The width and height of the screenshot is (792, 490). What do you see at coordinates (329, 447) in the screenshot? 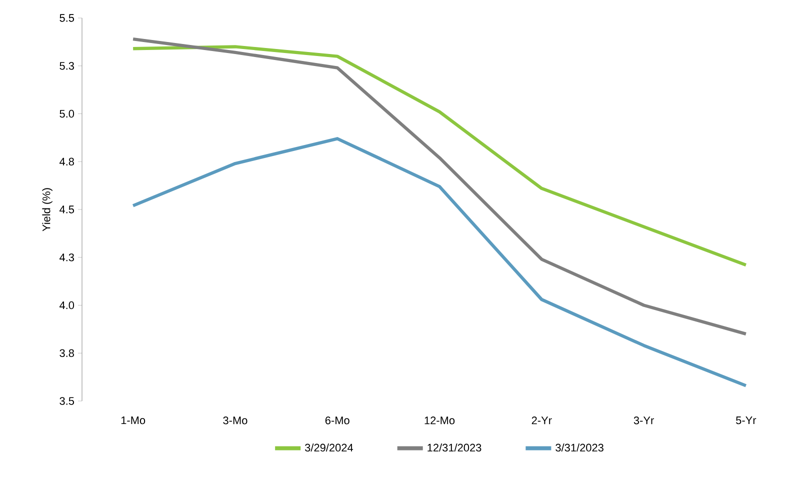
I see `legend-label: 3/29/2024` at bounding box center [329, 447].